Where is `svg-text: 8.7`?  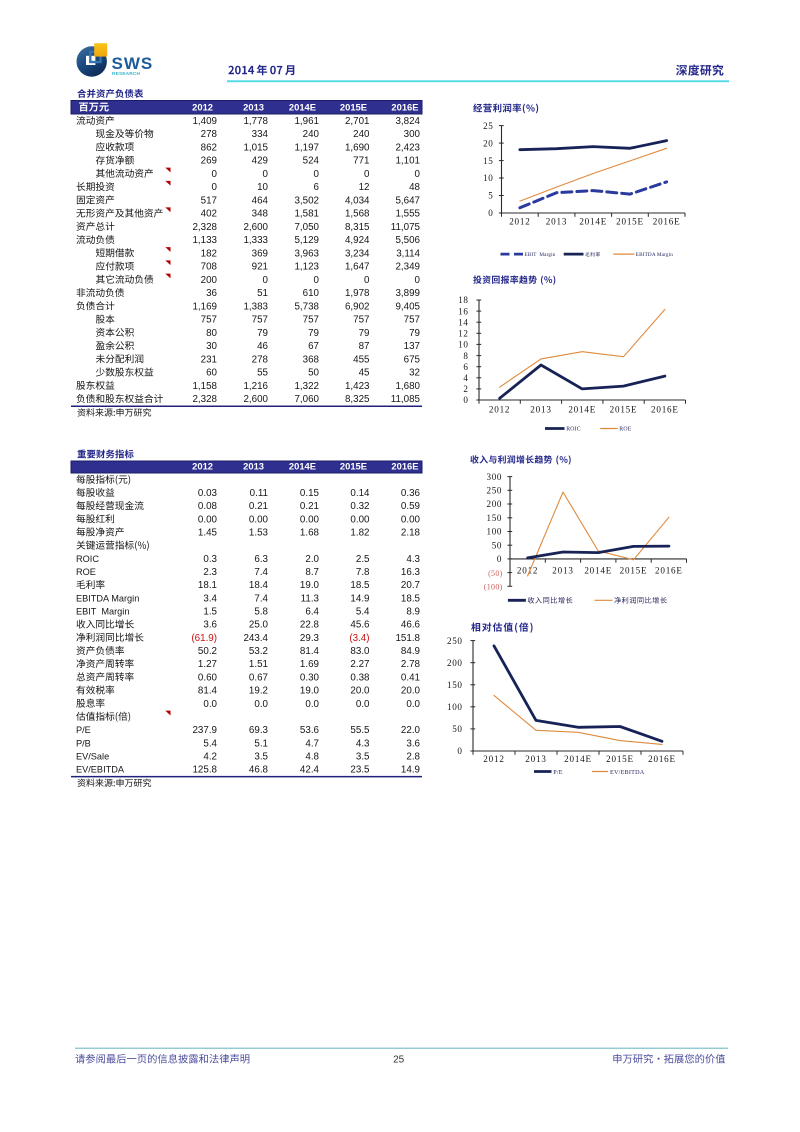
svg-text: 8.7 is located at coordinates (312, 572).